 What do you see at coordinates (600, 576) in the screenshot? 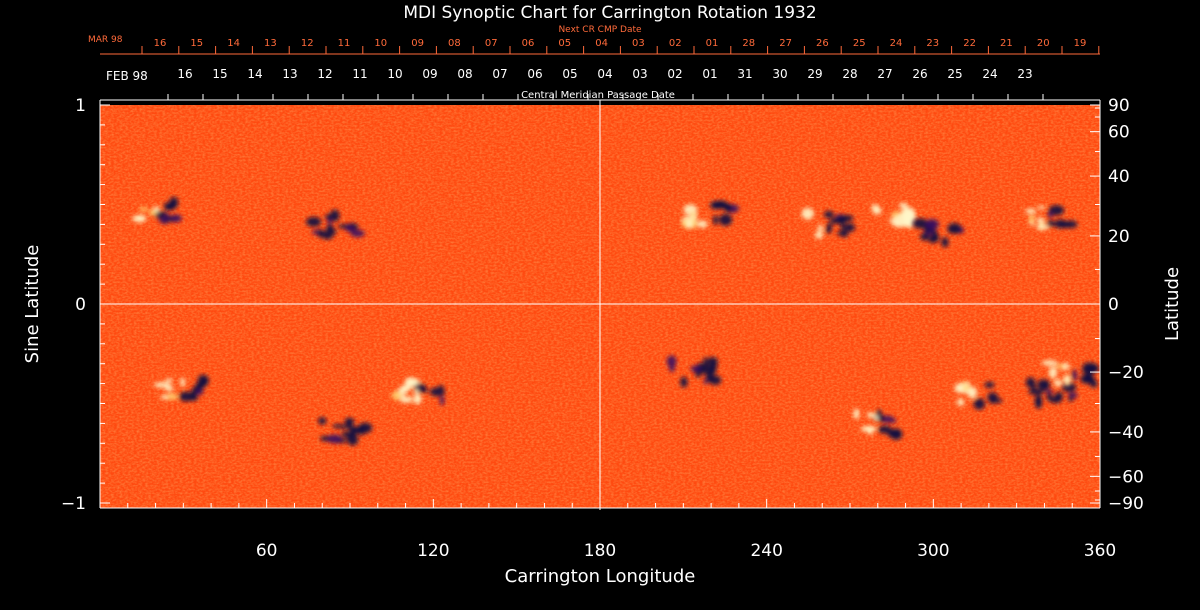
I see `x-axis-label: Carrington Longitude` at bounding box center [600, 576].